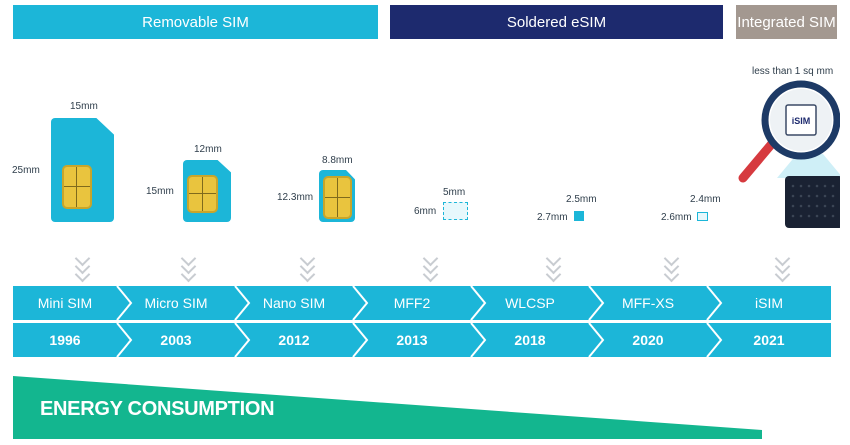 This screenshot has height=445, width=850. Describe the element at coordinates (412, 303) in the screenshot. I see `timeline-name: MFF2` at that location.